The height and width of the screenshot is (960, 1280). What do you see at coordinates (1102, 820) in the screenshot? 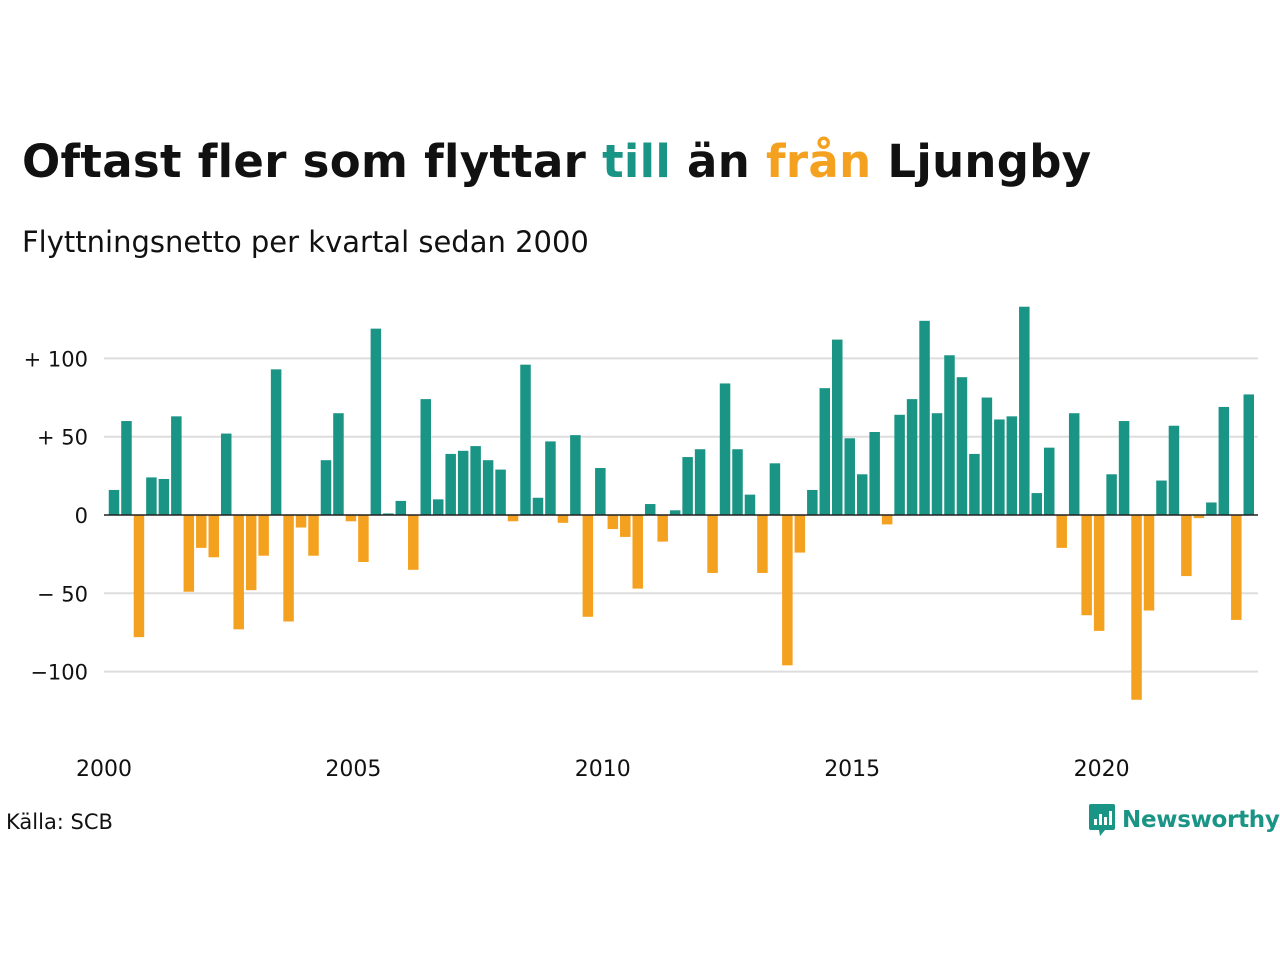
I see `chart-speech-bubble-icon` at bounding box center [1102, 820].